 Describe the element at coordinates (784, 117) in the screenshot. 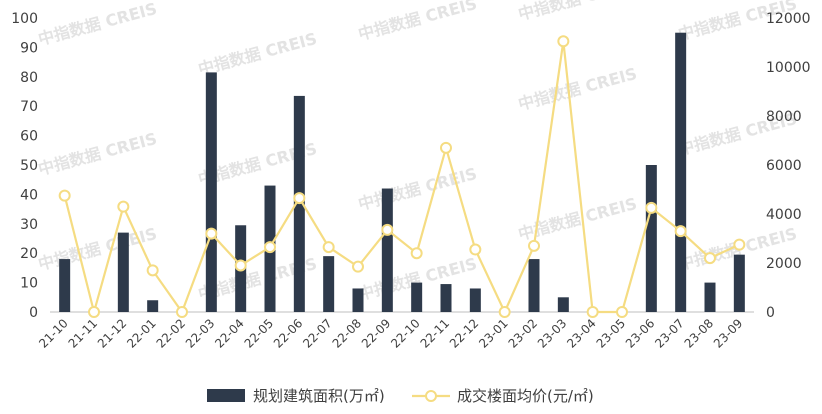

I see `right-axis-tick-label: 8000` at that location.